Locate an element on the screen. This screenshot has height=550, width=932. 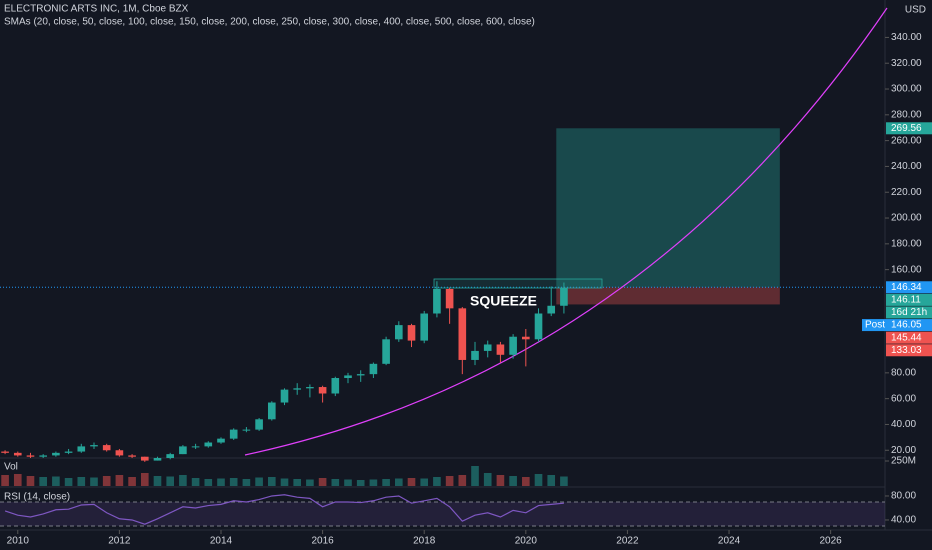
x-tick-label: 2024 is located at coordinates (729, 541).